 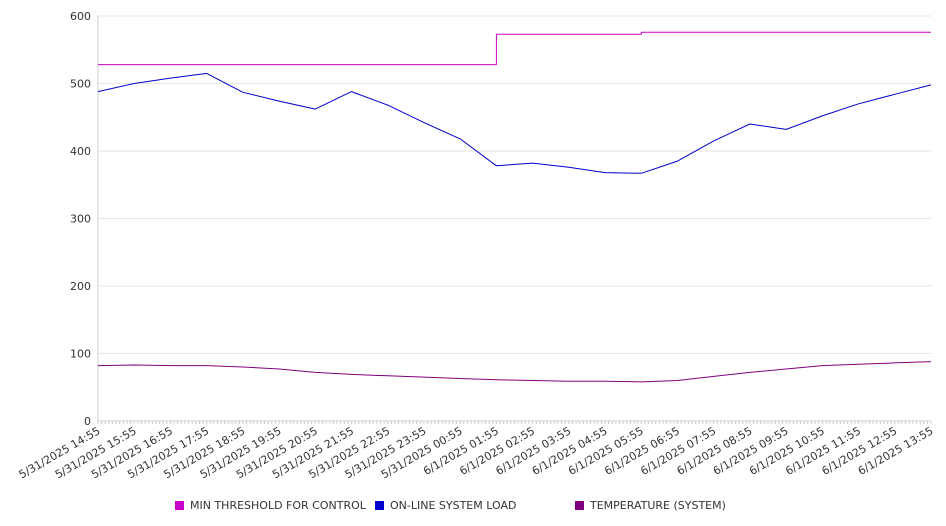 What do you see at coordinates (80, 151) in the screenshot?
I see `y-tick-label: 400` at bounding box center [80, 151].